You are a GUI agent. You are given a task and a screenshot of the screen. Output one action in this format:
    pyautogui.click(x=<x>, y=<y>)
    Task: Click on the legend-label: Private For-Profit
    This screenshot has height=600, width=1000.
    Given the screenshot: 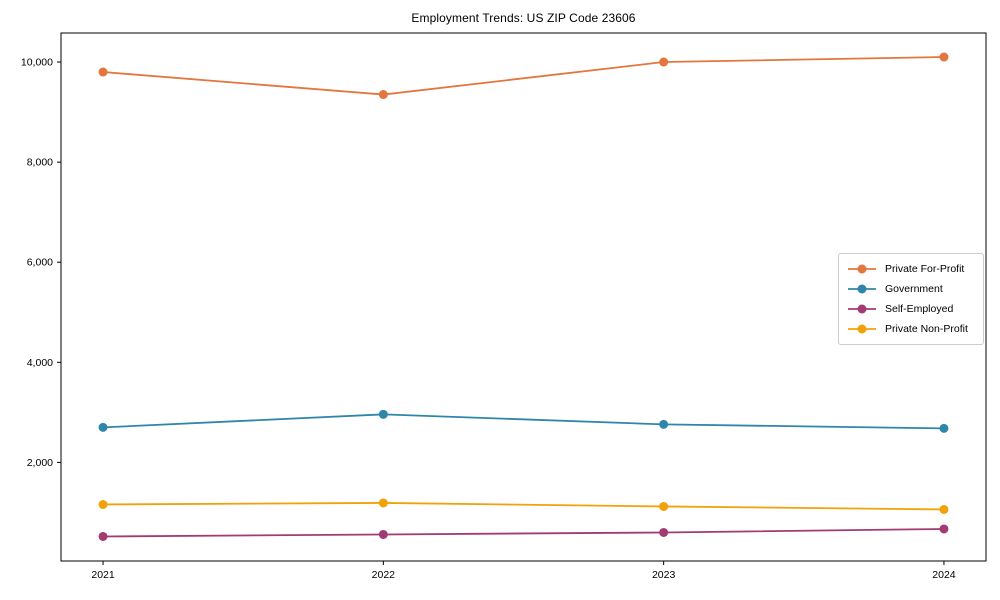 What is the action you would take?
    pyautogui.click(x=925, y=269)
    